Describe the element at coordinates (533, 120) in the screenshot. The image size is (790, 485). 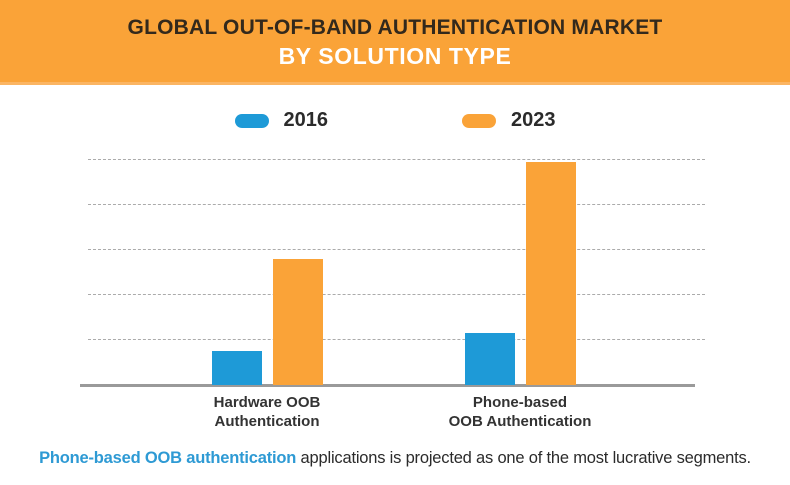
I see `legend-label-2023: 2023` at that location.